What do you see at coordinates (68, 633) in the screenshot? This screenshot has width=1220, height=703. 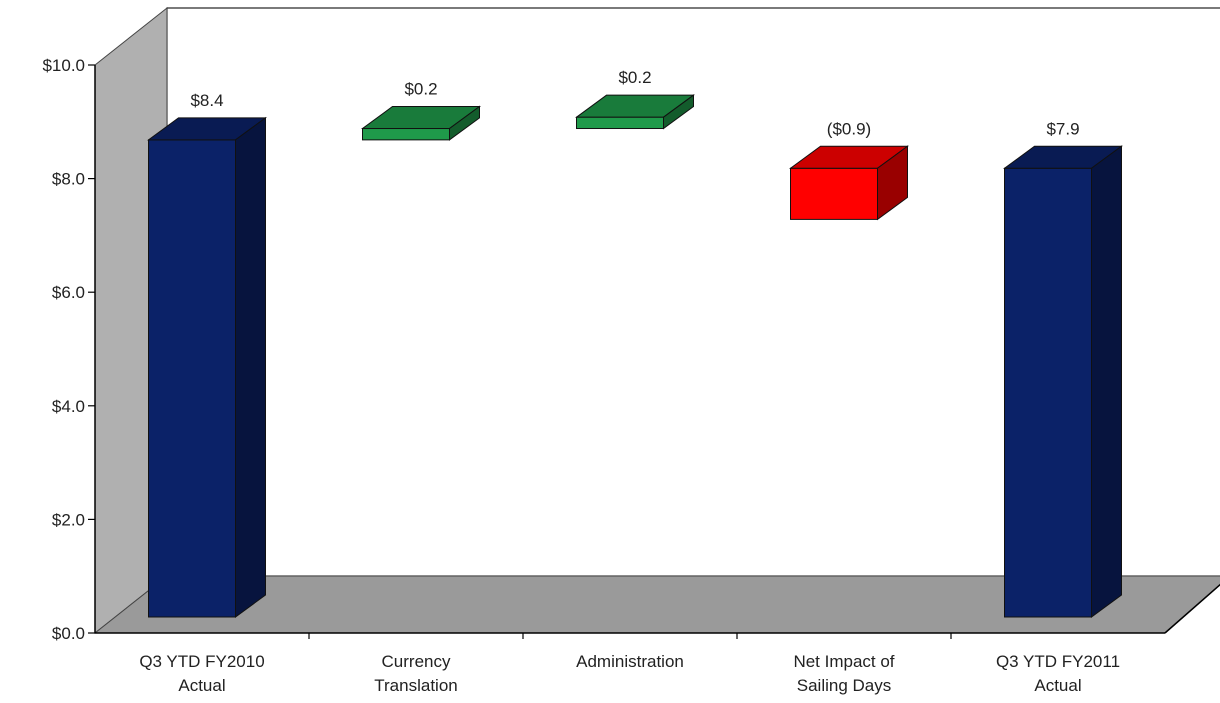 I see `y-tick-label: $0.0` at bounding box center [68, 633].